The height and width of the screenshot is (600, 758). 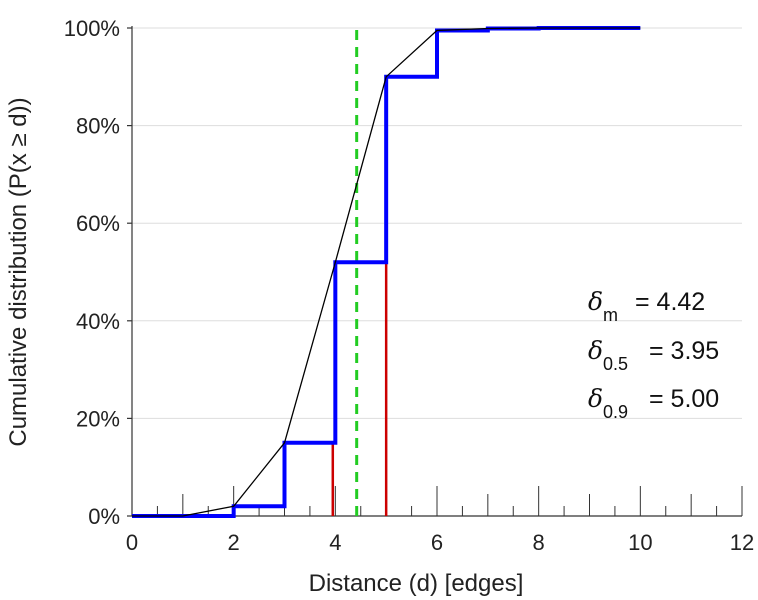 What do you see at coordinates (615, 412) in the screenshot?
I see `stat-subscript: 0.9` at bounding box center [615, 412].